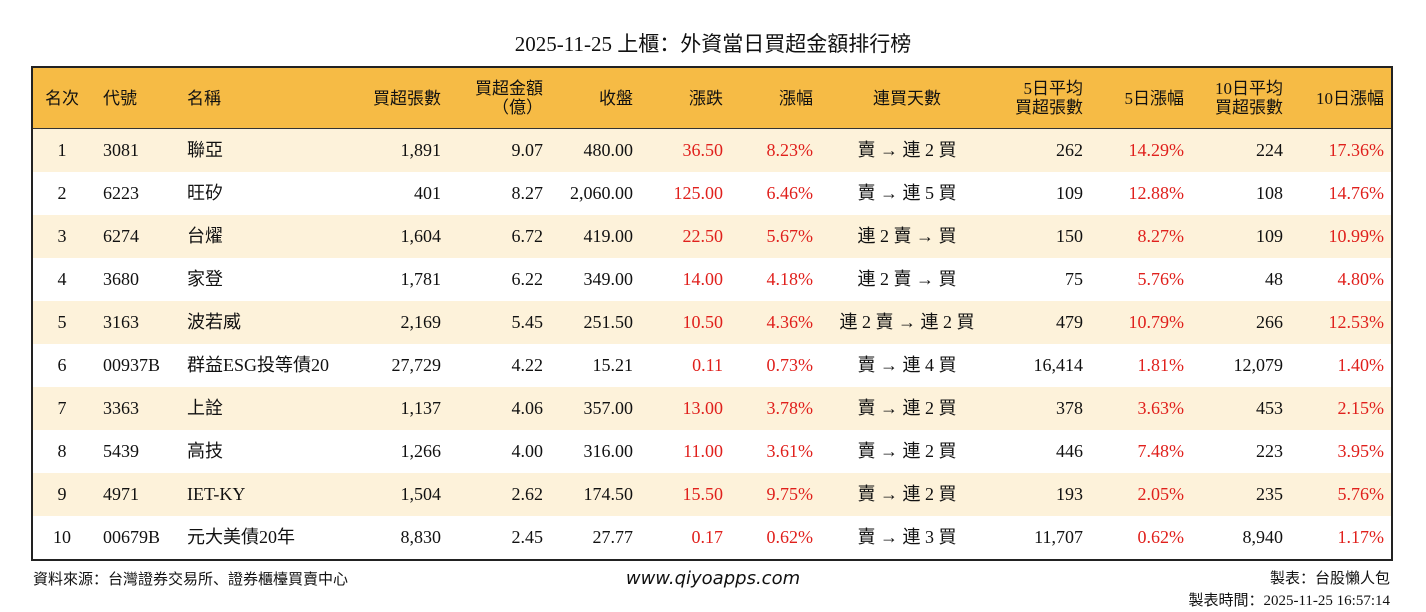  I want to click on table-cell: 3.95%, so click(1361, 451).